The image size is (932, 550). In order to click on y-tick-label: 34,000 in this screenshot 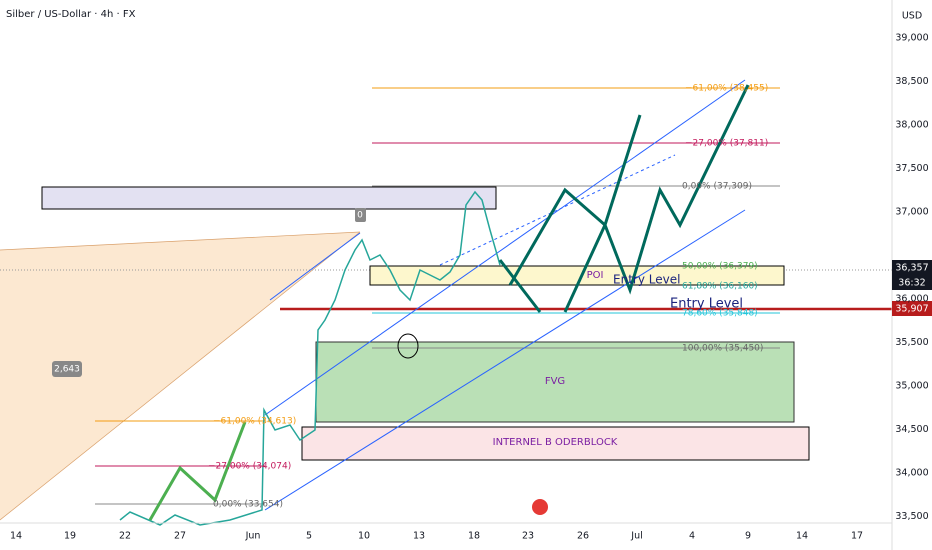, I will do `click(911, 473)`.